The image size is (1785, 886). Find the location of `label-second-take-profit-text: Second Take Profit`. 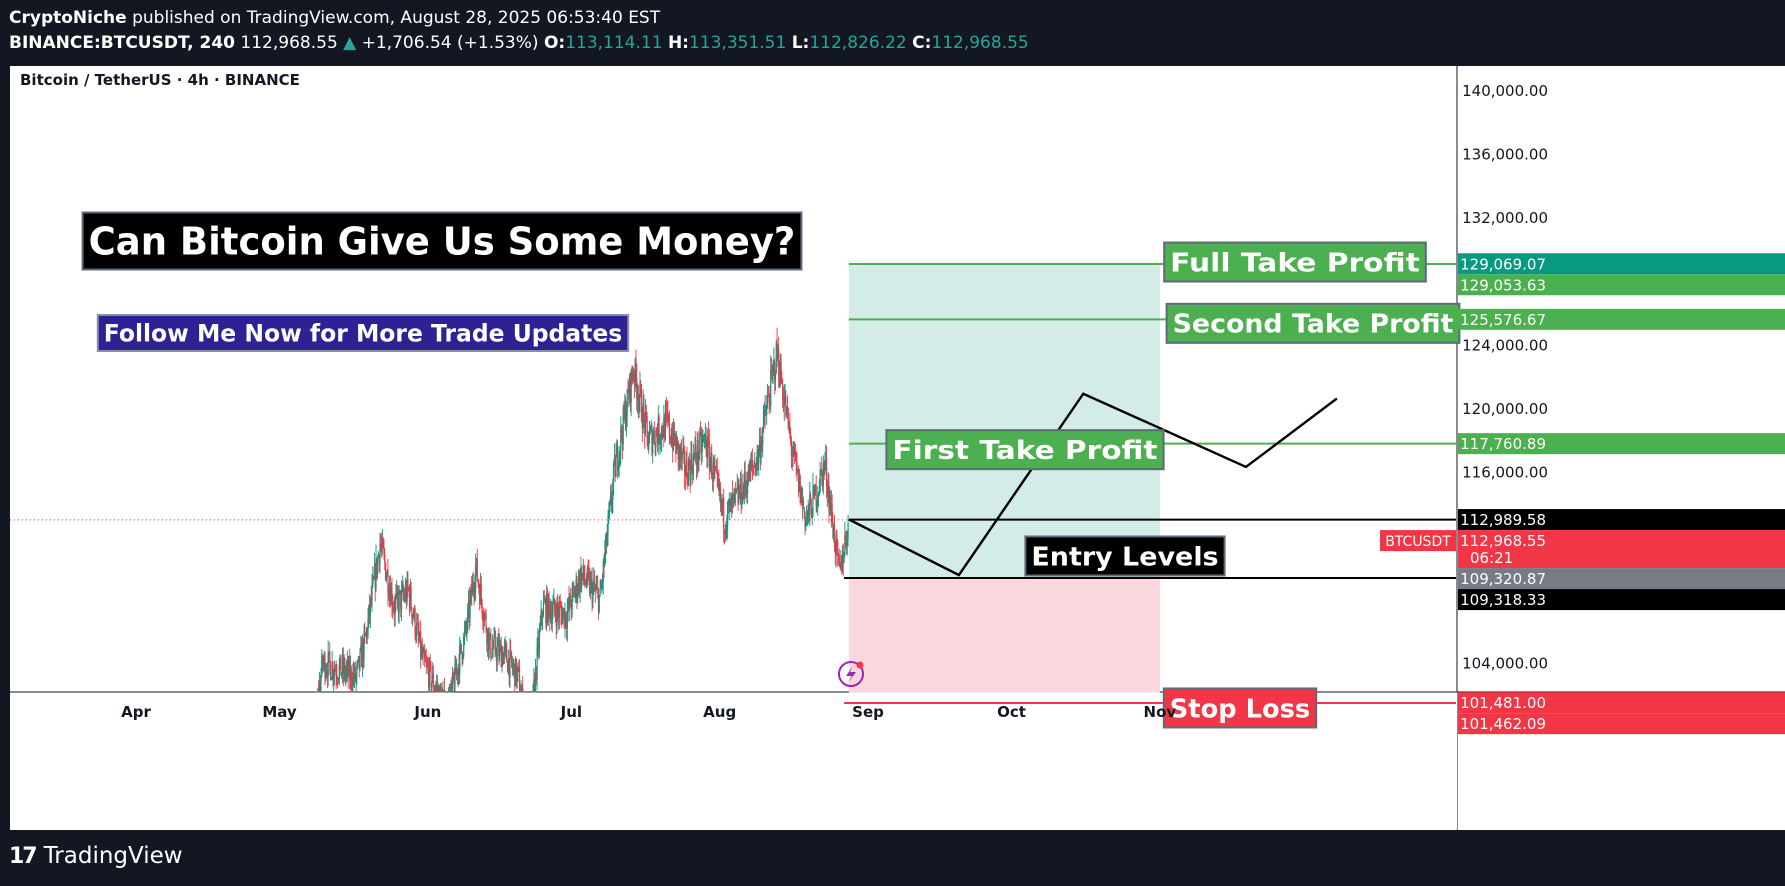

label-second-take-profit-text: Second Take Profit is located at coordinates (1313, 325).